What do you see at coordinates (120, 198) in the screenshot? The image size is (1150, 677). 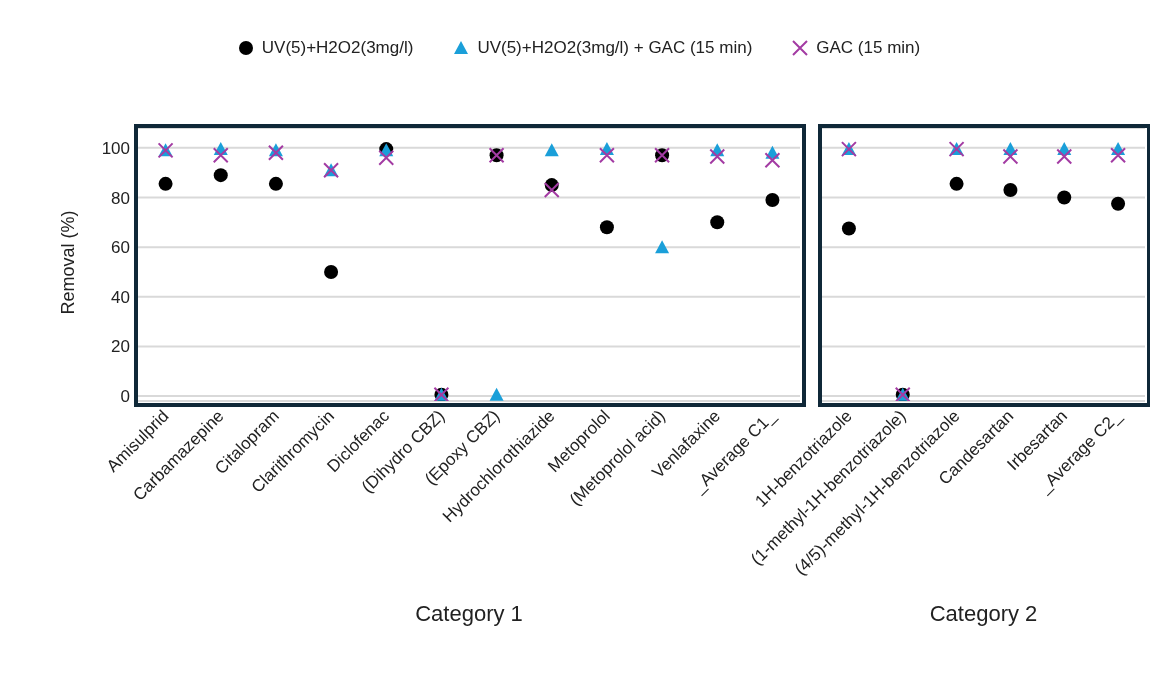 I see `y-tick-label: 80` at bounding box center [120, 198].